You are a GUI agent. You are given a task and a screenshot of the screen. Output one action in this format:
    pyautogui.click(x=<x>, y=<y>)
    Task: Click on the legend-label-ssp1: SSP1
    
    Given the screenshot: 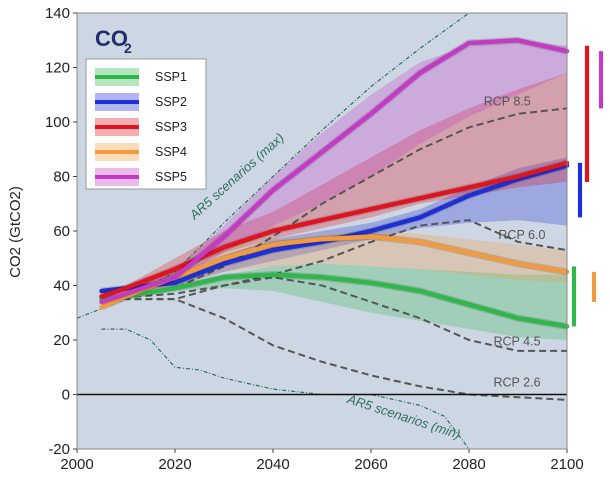 What is the action you would take?
    pyautogui.click(x=171, y=77)
    